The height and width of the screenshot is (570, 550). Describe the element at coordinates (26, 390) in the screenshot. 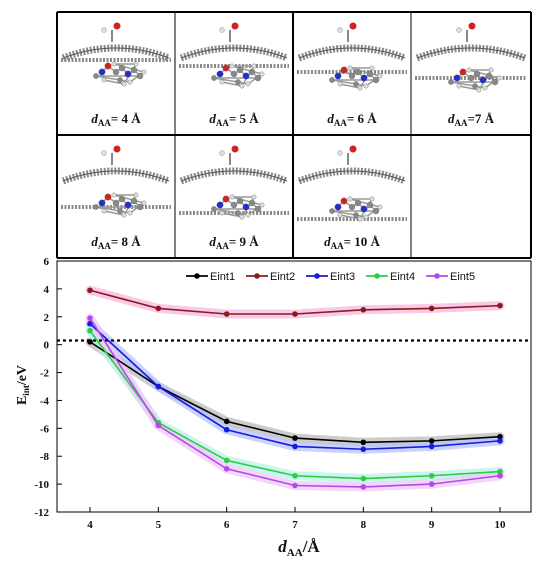

I see `y-axis-title-sub: int` at that location.